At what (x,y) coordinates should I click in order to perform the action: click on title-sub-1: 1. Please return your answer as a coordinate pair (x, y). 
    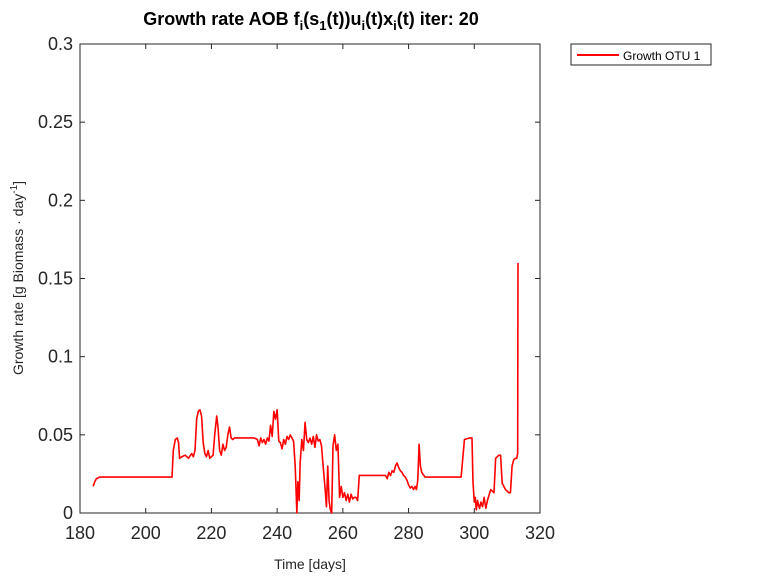
    Looking at the image, I should click on (322, 25).